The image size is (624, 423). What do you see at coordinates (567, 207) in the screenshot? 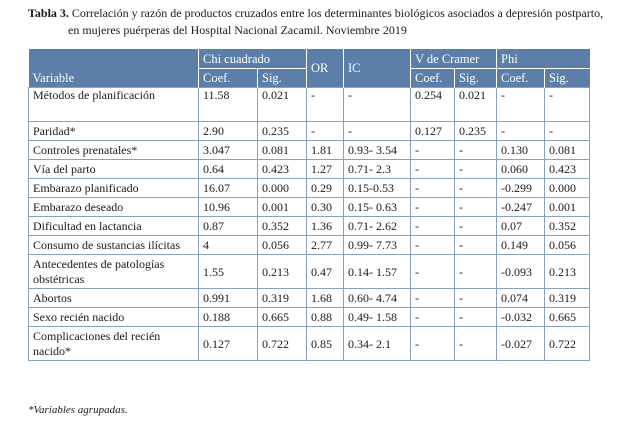
I see `cell-phi-sig: 0.001` at bounding box center [567, 207].